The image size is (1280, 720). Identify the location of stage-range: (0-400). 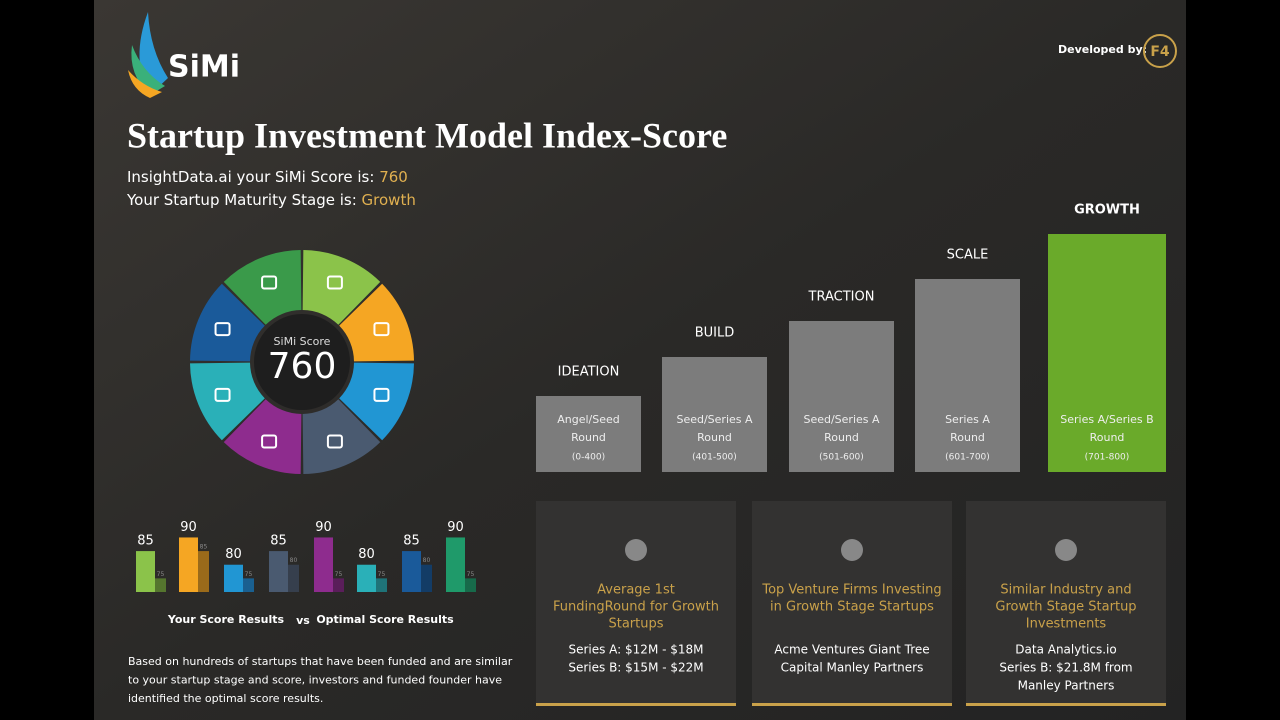
(588, 458).